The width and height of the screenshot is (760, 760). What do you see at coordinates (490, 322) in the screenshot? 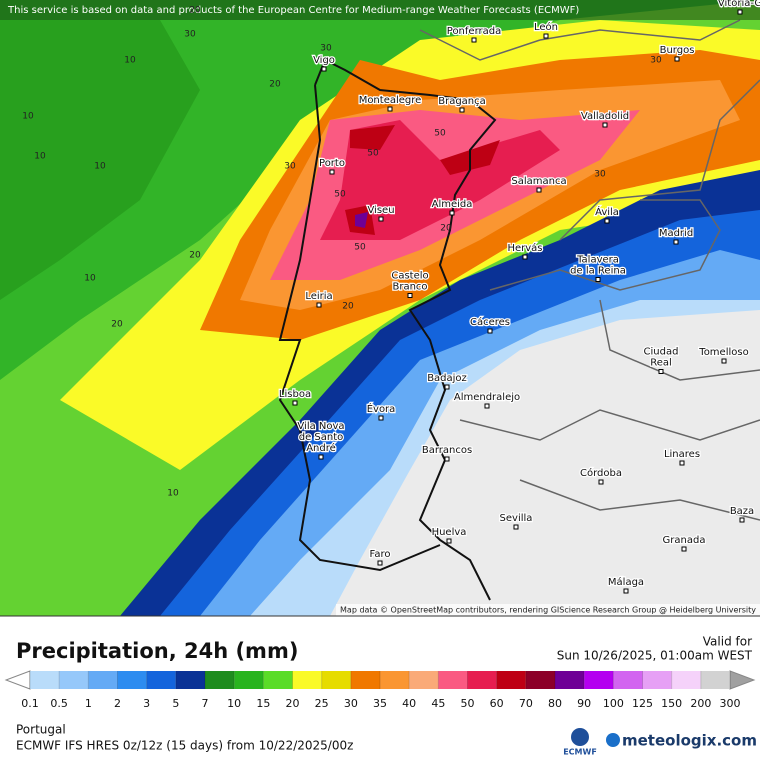
I see `place-label: Cáceres` at bounding box center [490, 322].